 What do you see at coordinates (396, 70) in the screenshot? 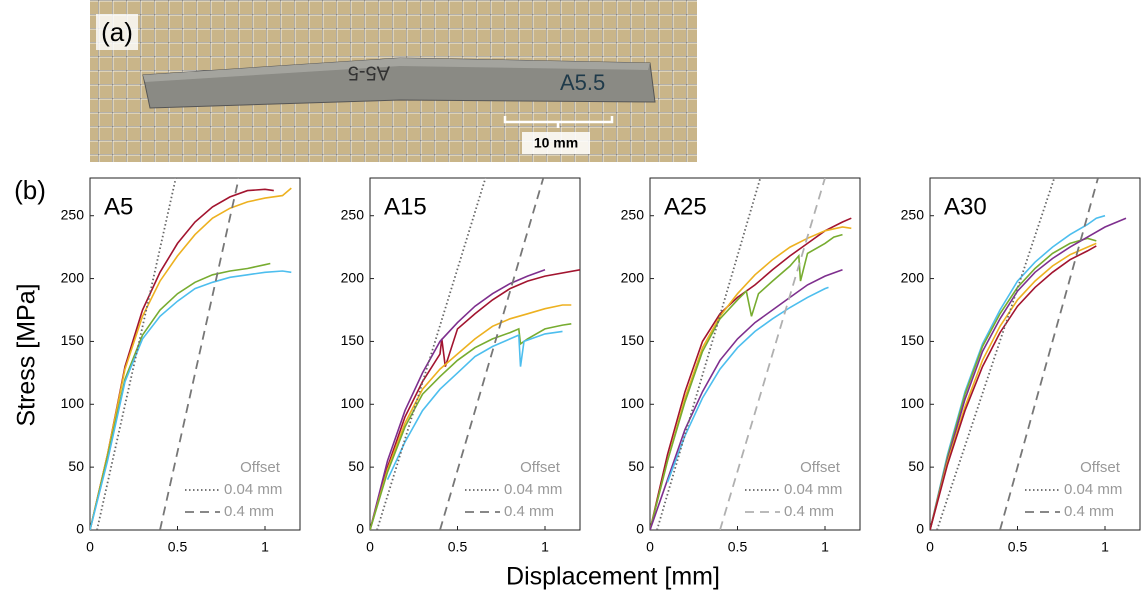
I see `specimen-top` at bounding box center [396, 70].